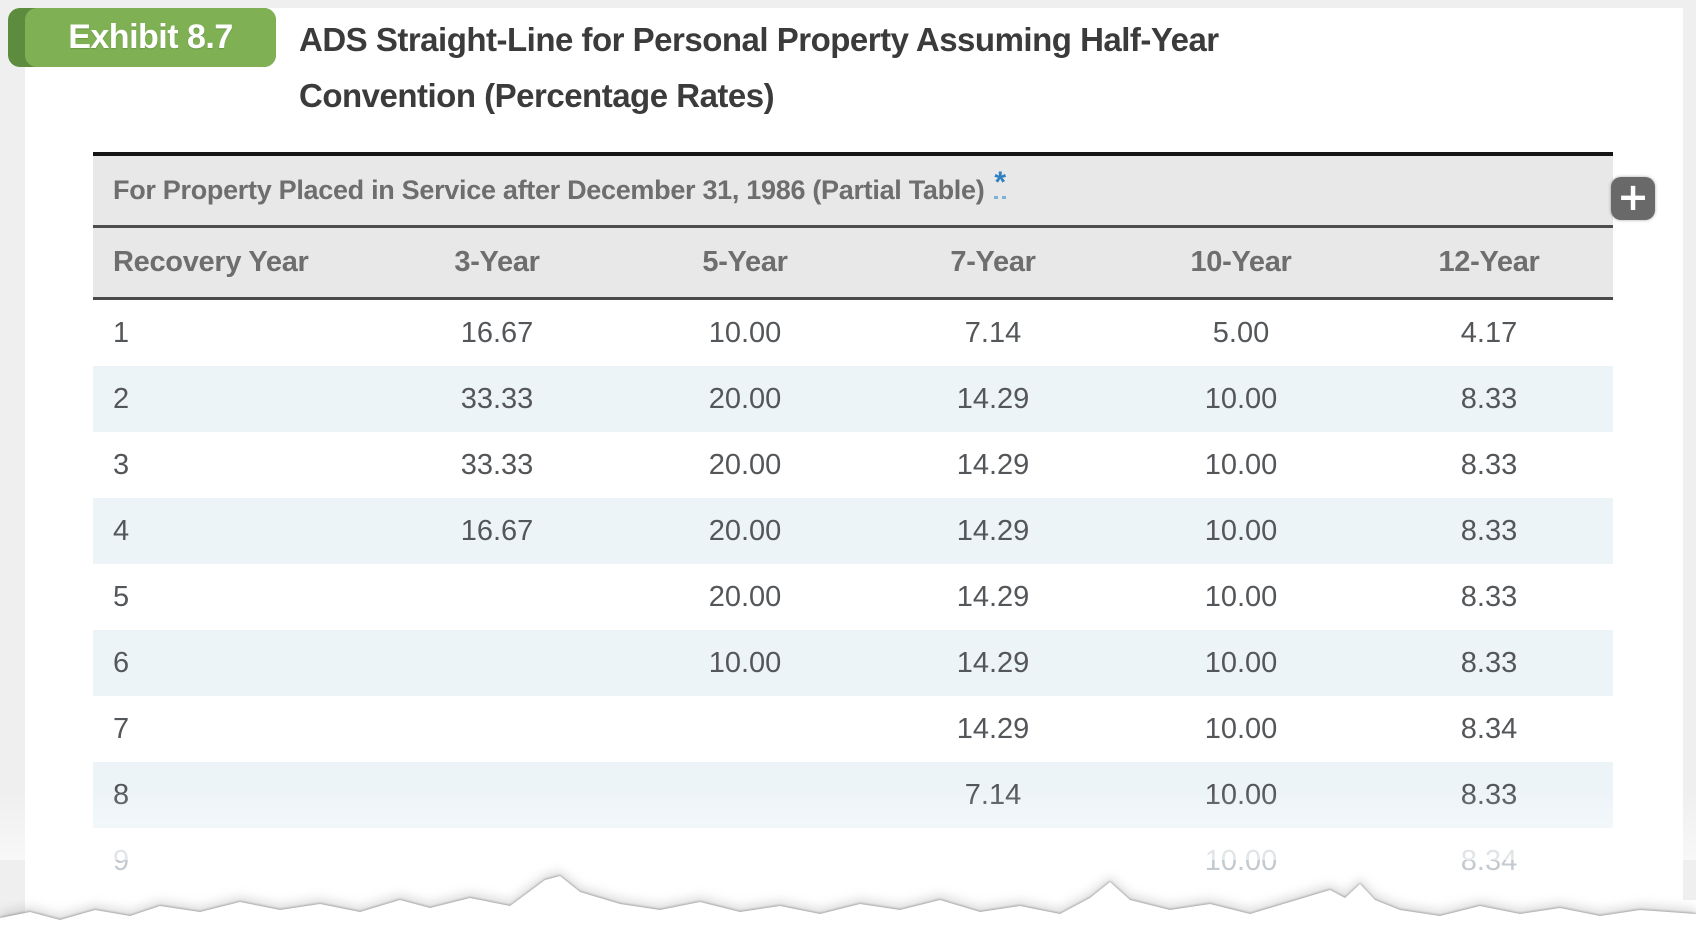 The width and height of the screenshot is (1696, 946). I want to click on recovery-year-cell: 7, so click(233, 729).